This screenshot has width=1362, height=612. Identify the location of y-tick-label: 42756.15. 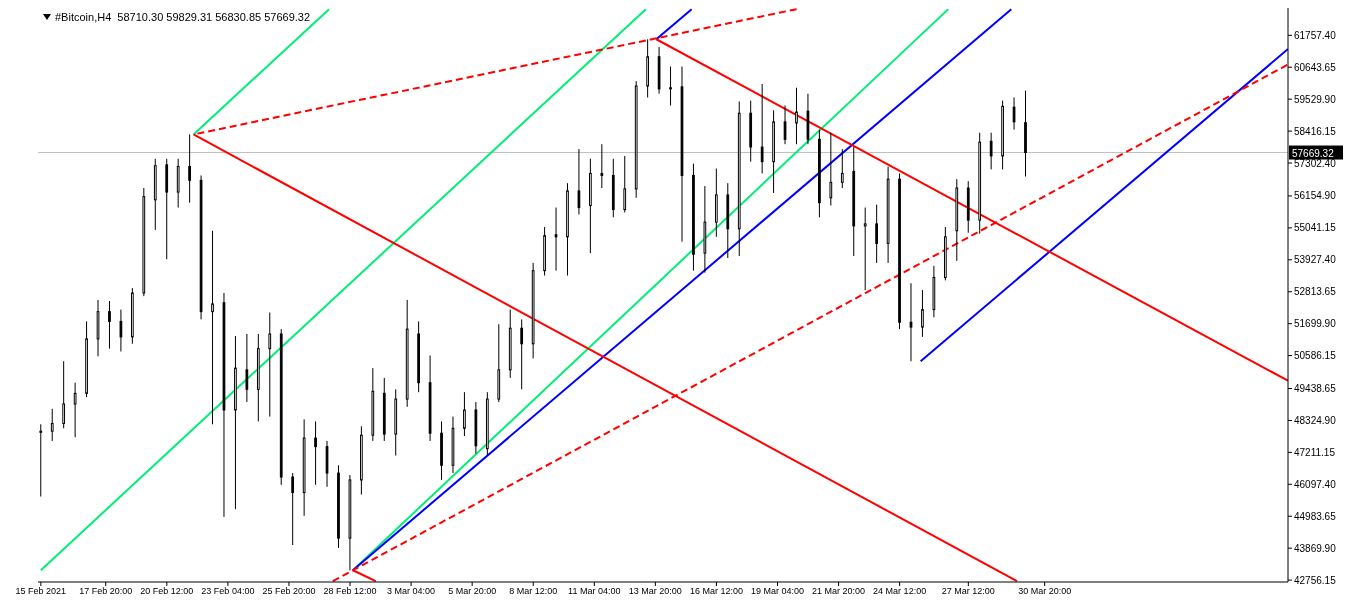
(1315, 580).